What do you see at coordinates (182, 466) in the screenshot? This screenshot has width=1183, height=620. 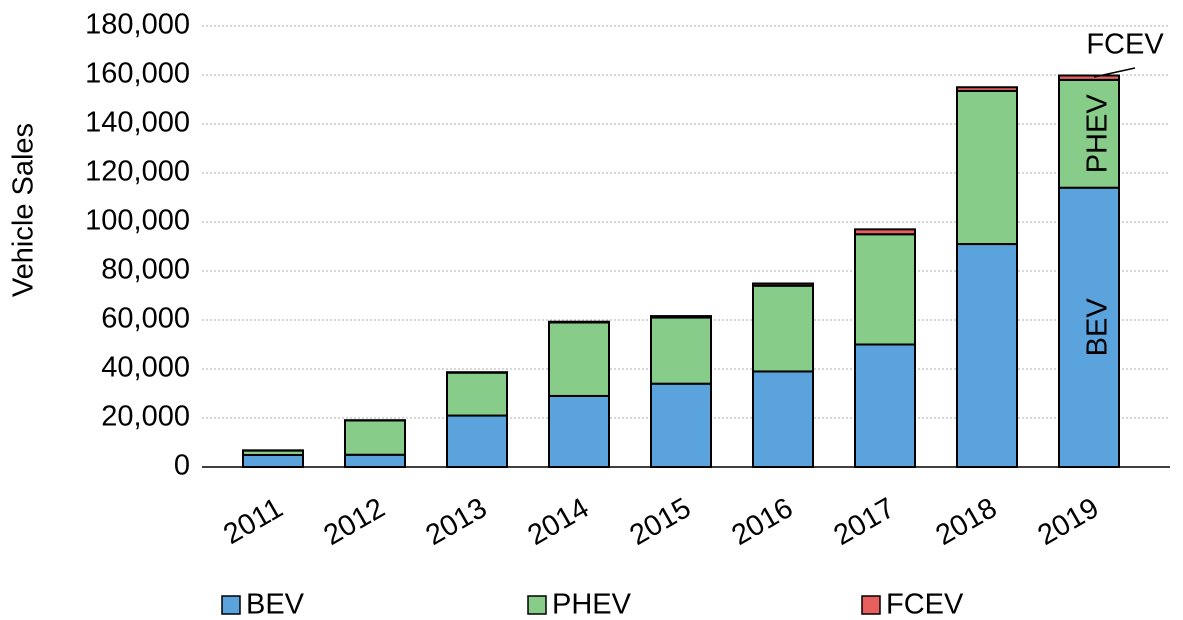 I see `y-tick-label: 0` at bounding box center [182, 466].